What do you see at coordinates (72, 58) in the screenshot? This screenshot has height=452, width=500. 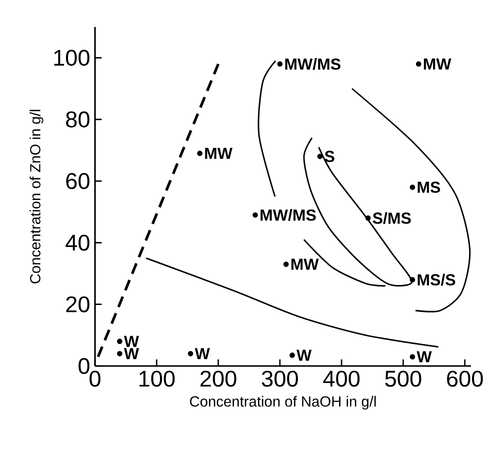 I see `y-tick-label: 100` at bounding box center [72, 58].